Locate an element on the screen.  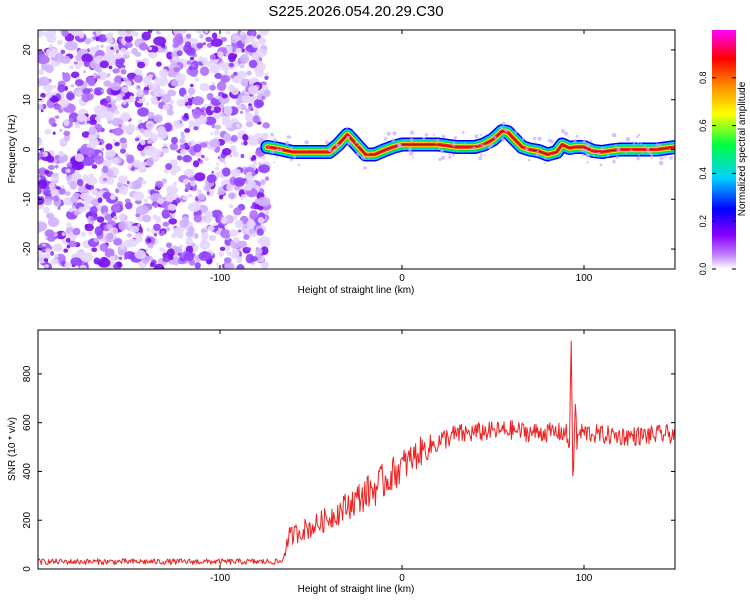
colorbar-gradient is located at coordinates (724, 149).